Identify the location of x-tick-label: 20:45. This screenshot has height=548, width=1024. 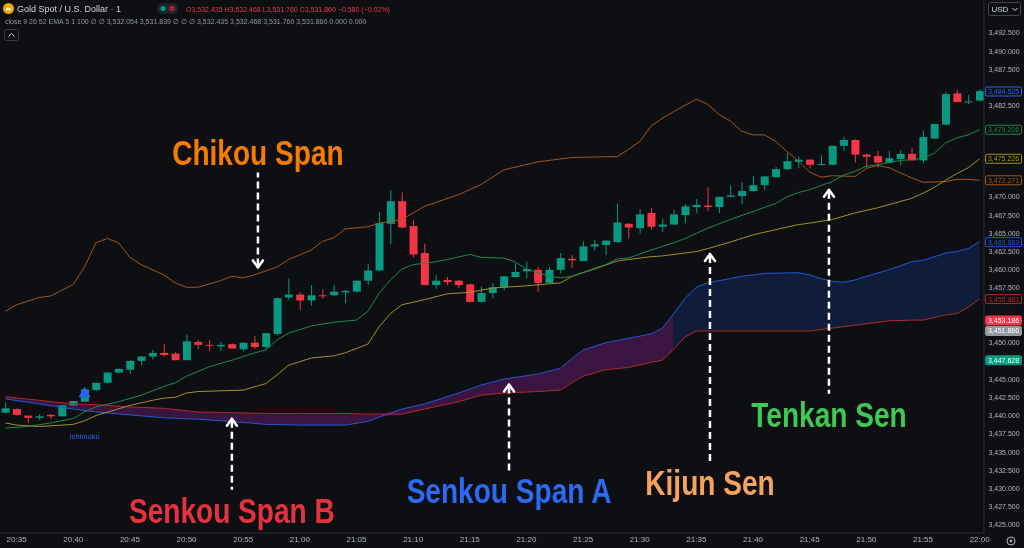
(130, 539).